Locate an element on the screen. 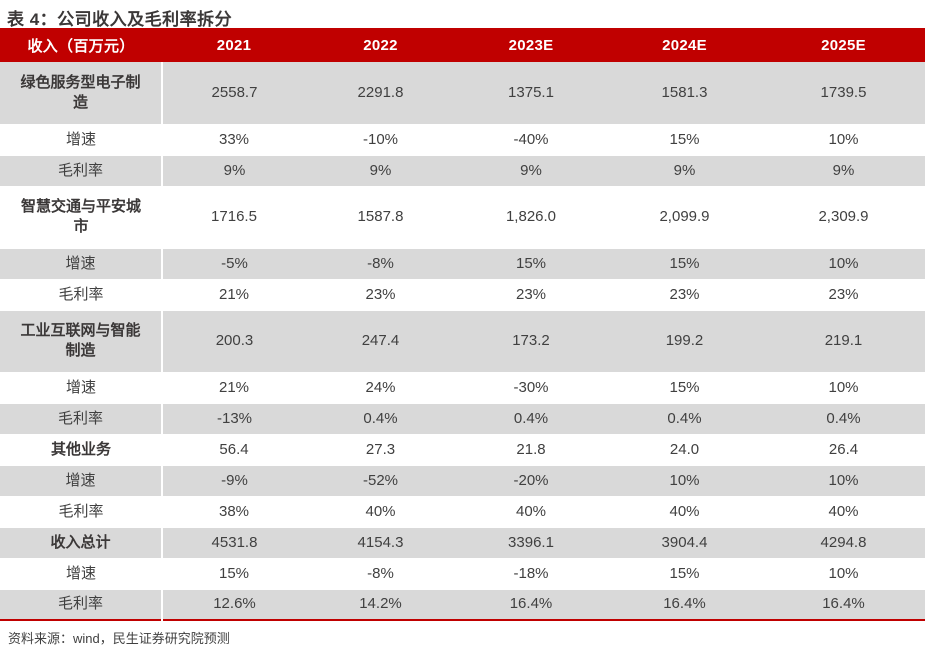 This screenshot has width=925, height=650. table-row: 绿色服务型电子制造 2558.7 2291.8 1375.1 1581.3 1739.5 is located at coordinates (462, 93).